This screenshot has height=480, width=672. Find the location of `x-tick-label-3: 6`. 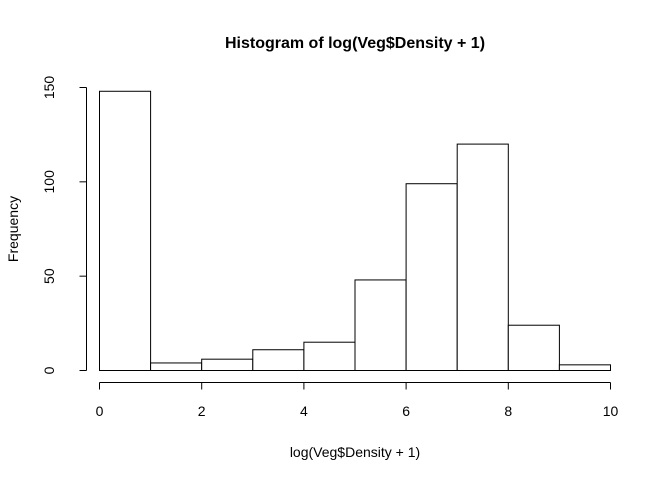

x-tick-label-3: 6 is located at coordinates (406, 411).